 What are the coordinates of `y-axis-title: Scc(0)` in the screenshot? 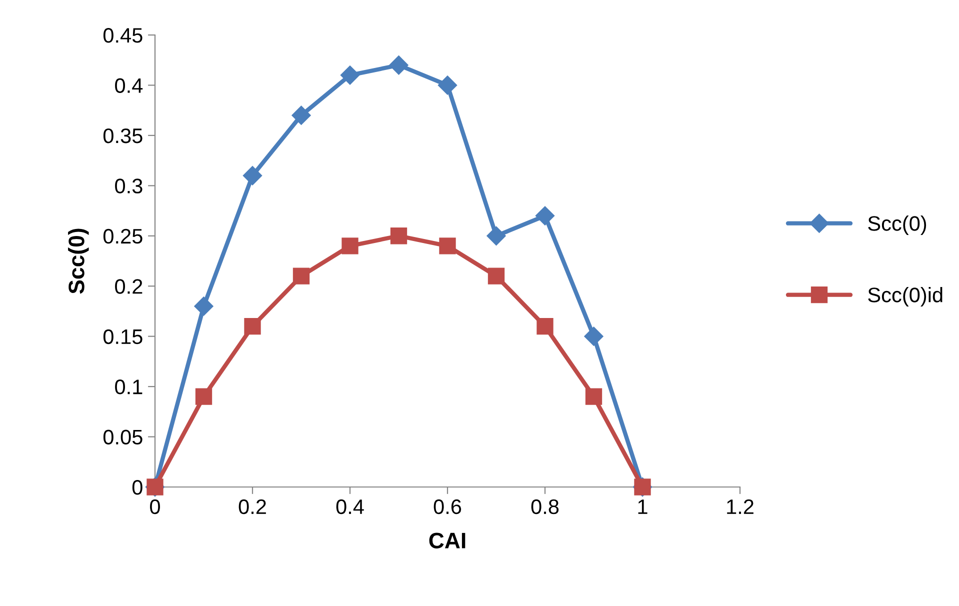 It's located at (78, 261).